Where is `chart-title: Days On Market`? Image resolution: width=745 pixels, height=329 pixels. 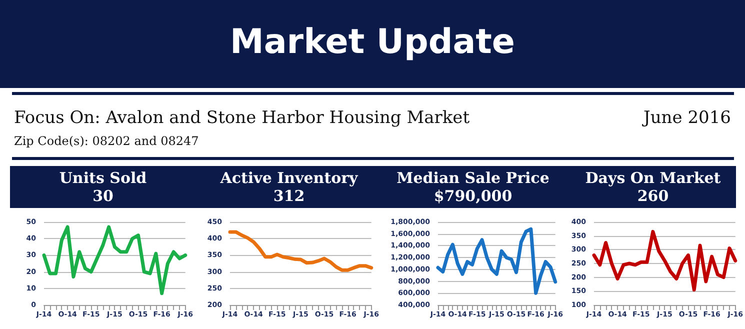
chart-title: Days On Market is located at coordinates (653, 178).